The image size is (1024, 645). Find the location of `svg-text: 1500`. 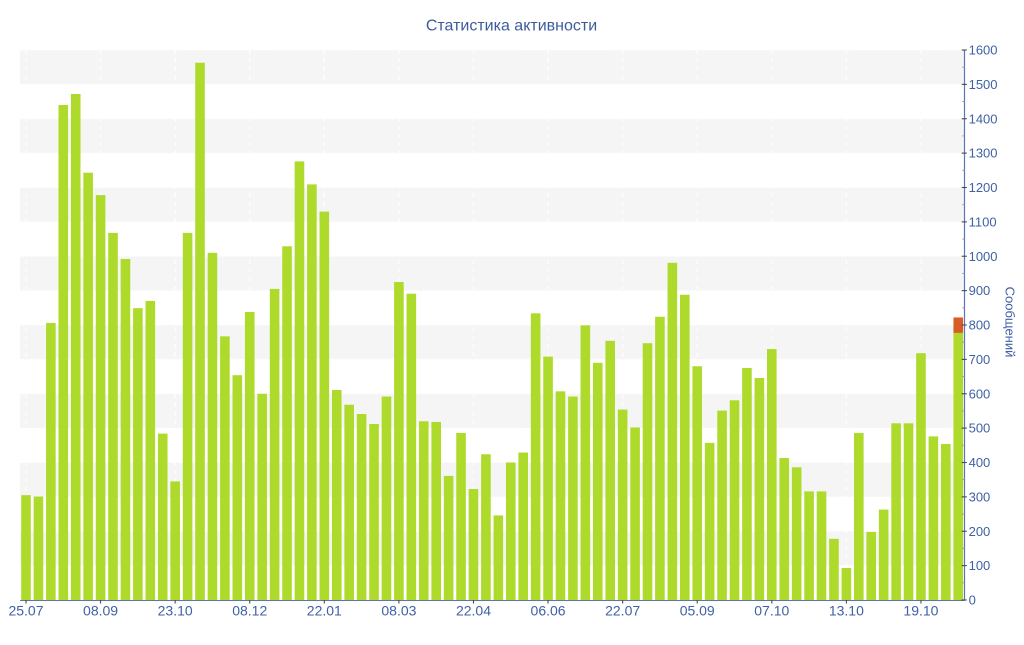

svg-text: 1500 is located at coordinates (983, 84).